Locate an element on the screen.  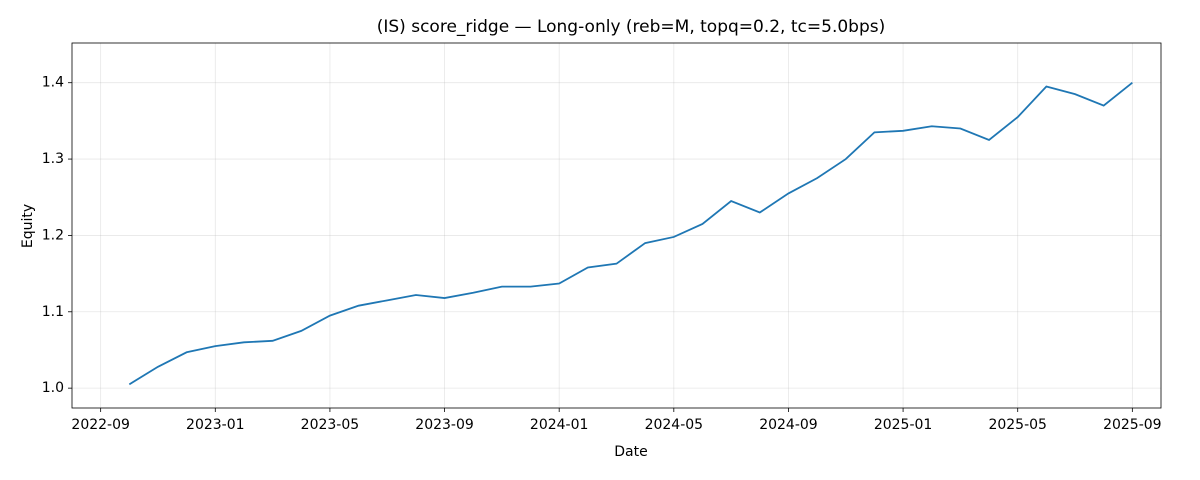
x-axis-label: Date is located at coordinates (630, 452).